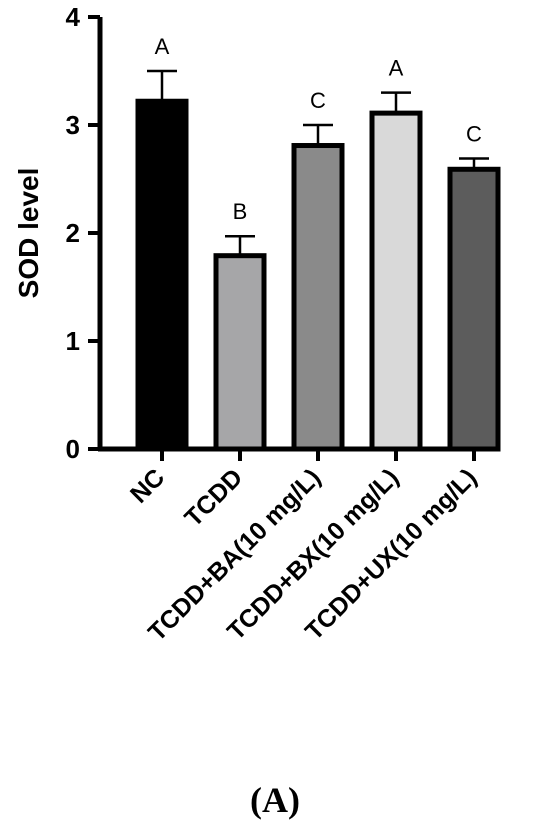 This screenshot has width=550, height=829. What do you see at coordinates (240, 211) in the screenshot?
I see `significance-letter: B` at bounding box center [240, 211].